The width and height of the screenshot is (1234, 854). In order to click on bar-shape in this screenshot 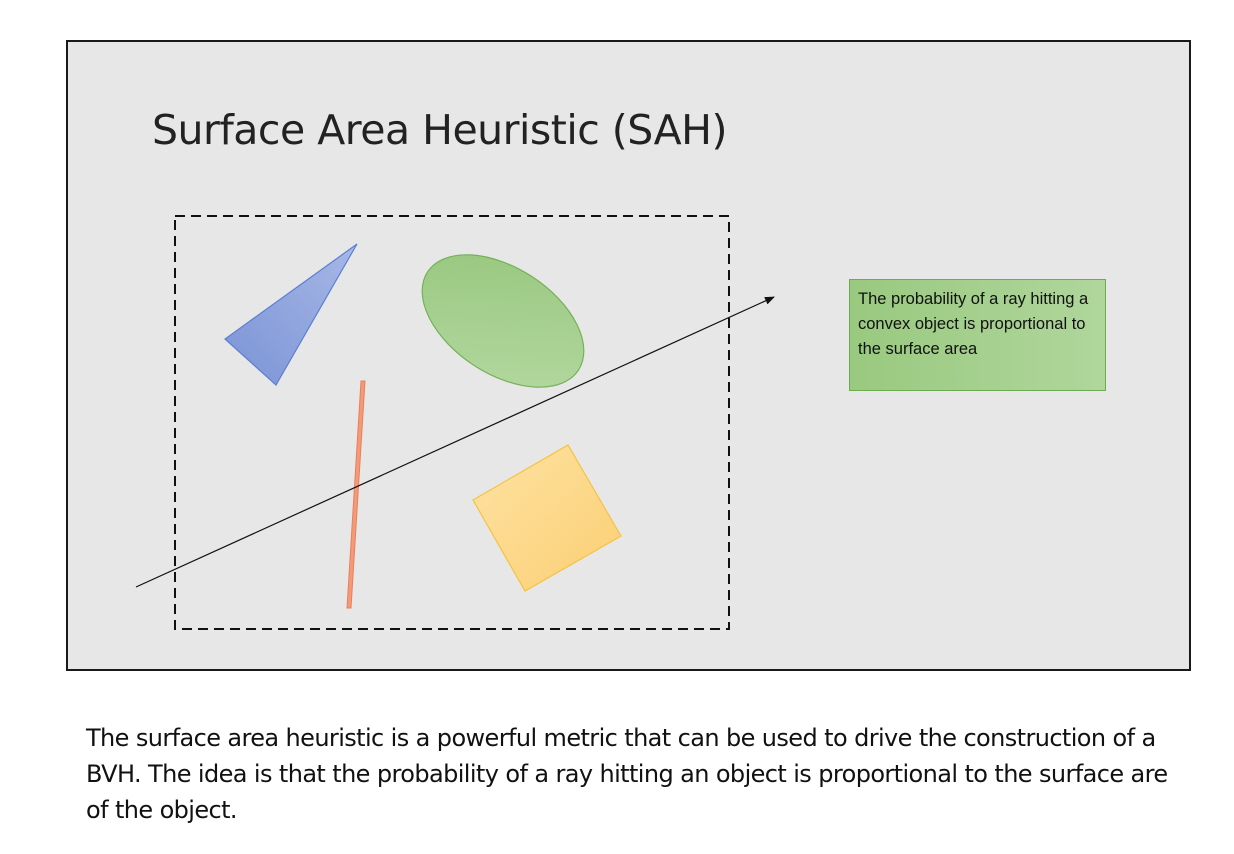, I will do `click(356, 494)`.